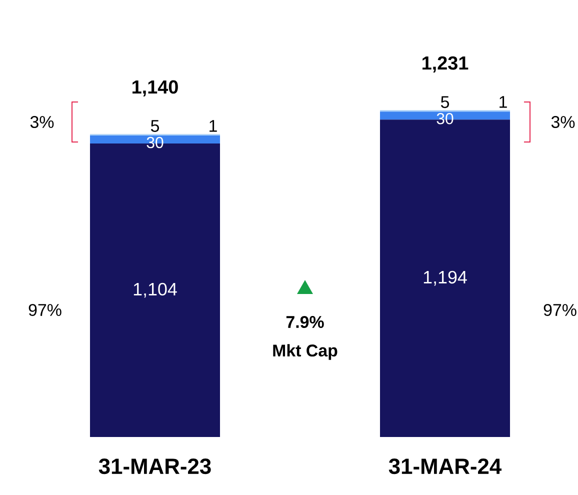 This screenshot has width=578, height=495. I want to click on x-tick-label: 31-MAR-23, so click(154, 466).